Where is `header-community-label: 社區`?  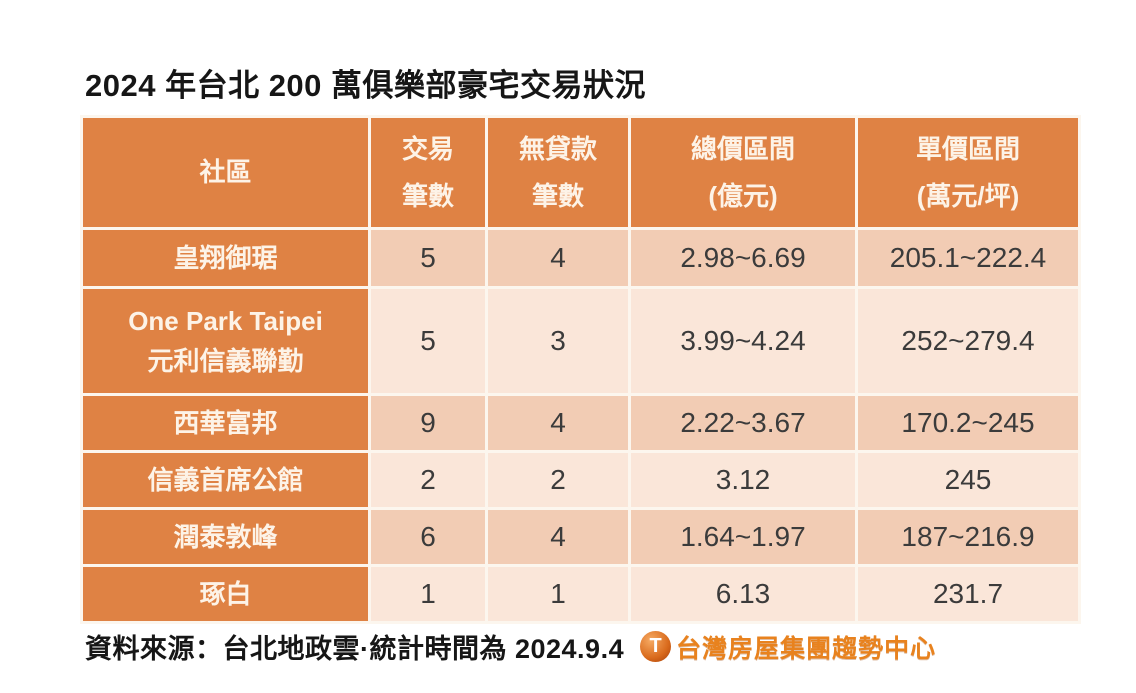 header-community-label: 社區 is located at coordinates (225, 172).